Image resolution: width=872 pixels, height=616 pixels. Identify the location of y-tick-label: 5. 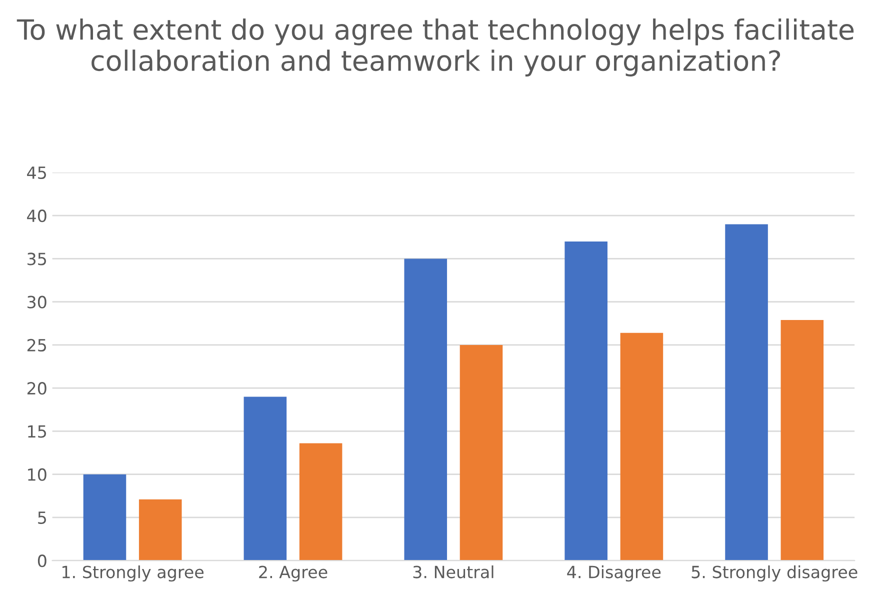
(42, 518).